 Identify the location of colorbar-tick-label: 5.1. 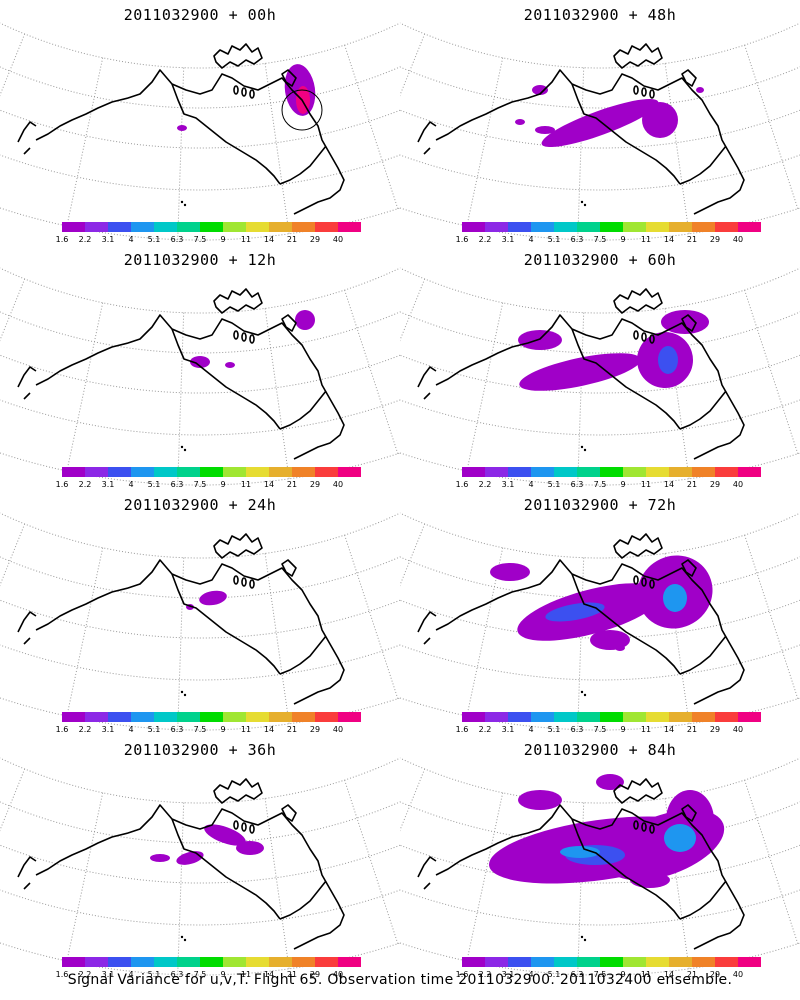
(554, 974).